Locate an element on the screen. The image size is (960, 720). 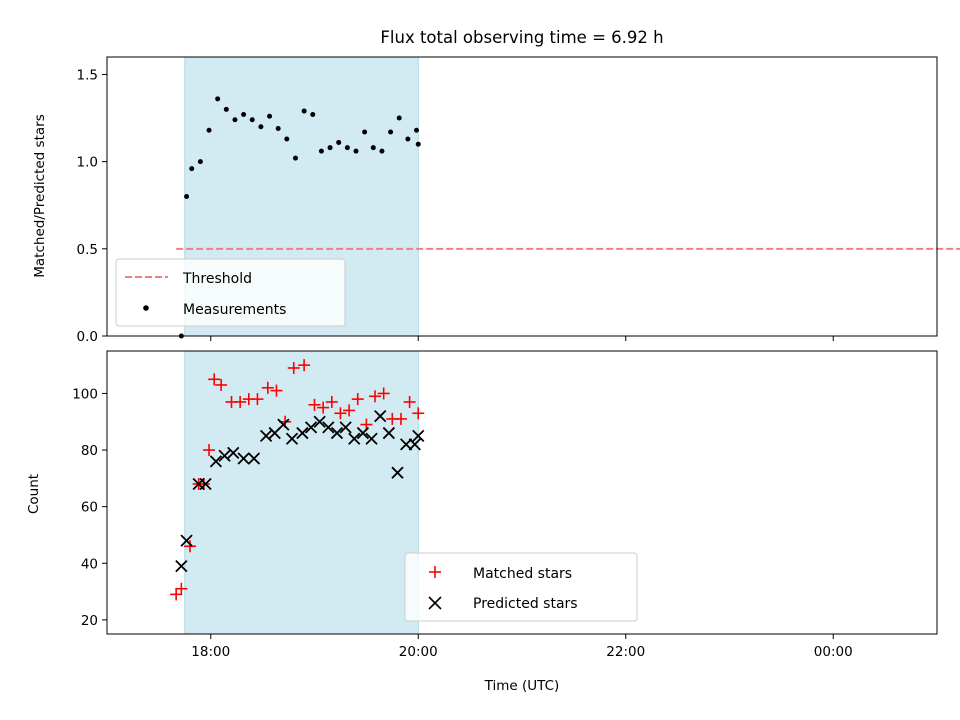
y-tick-label: 100 is located at coordinates (85, 394).